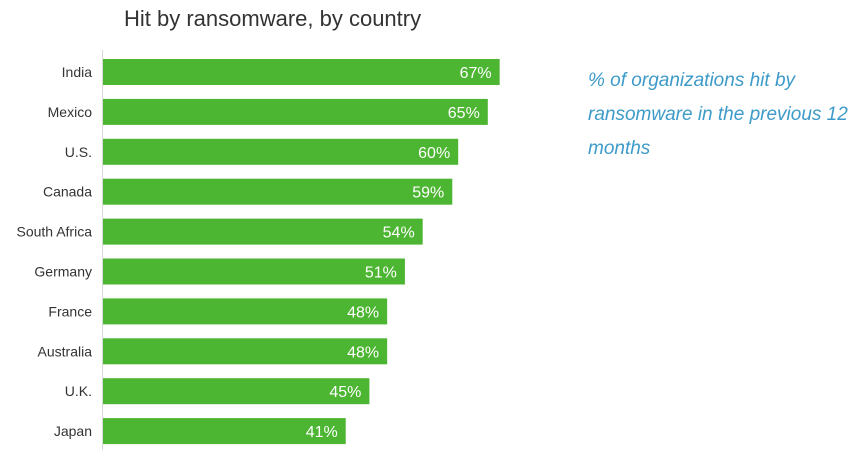  I want to click on data-label-japan: 41%, so click(322, 432).